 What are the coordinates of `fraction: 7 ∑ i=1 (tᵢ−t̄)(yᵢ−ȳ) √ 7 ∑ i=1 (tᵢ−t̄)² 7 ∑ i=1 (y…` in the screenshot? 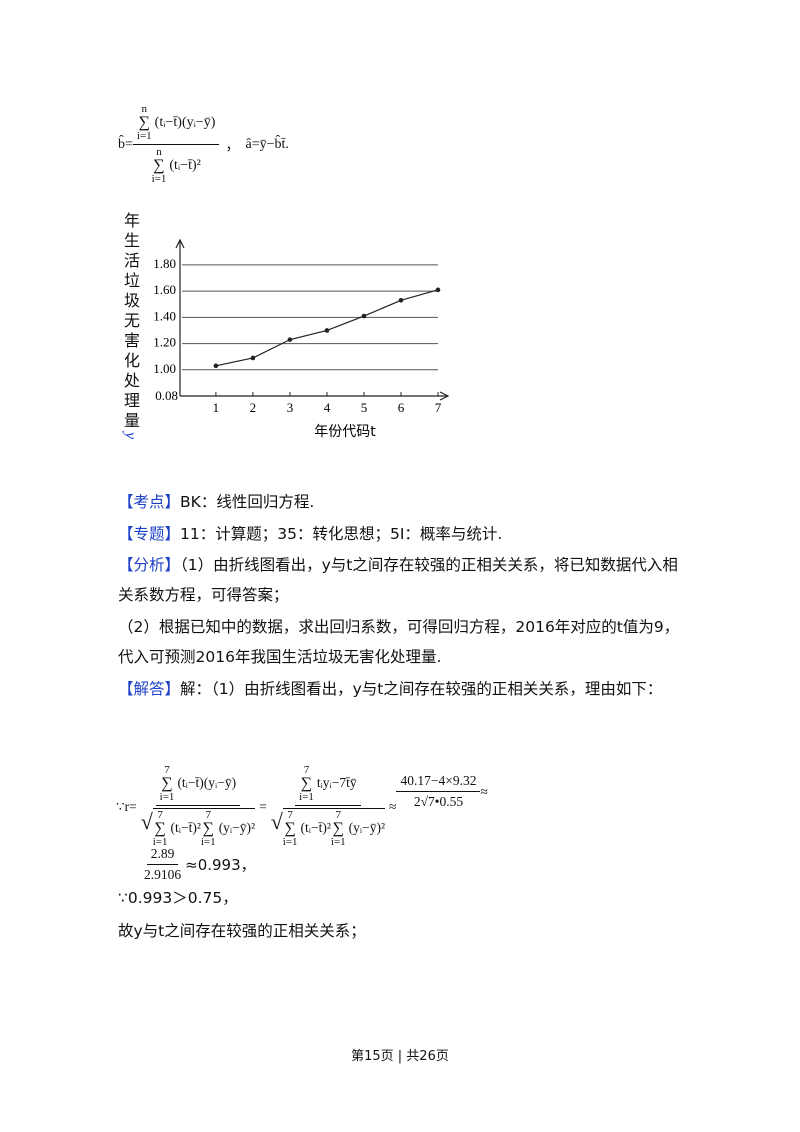 It's located at (198, 806).